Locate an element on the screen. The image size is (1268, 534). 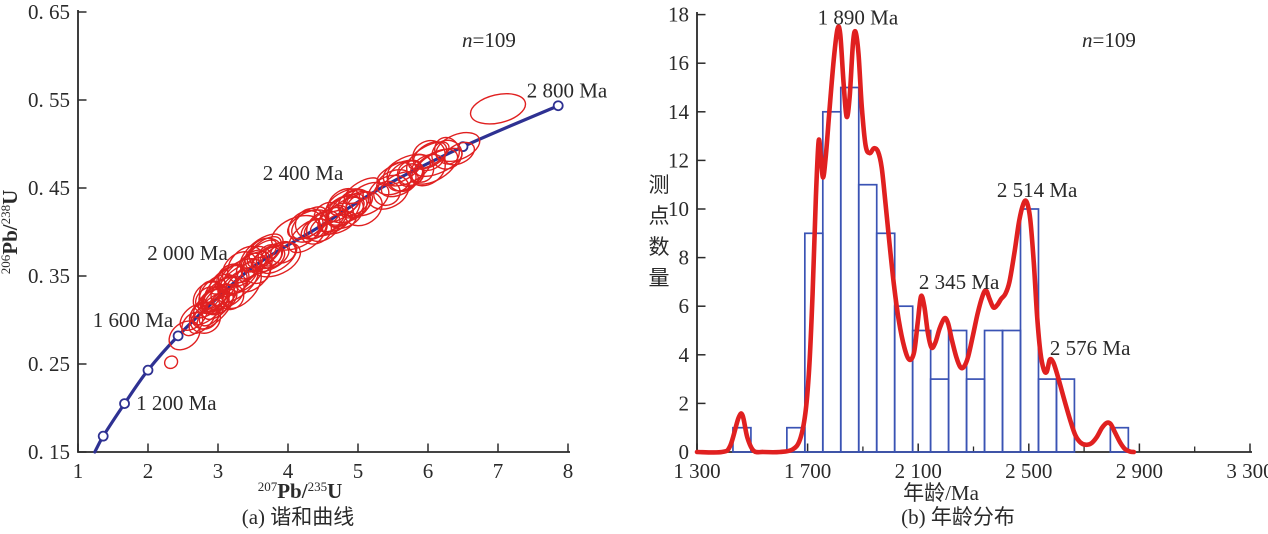
y-tick-label: 0. 45 is located at coordinates (49, 188).